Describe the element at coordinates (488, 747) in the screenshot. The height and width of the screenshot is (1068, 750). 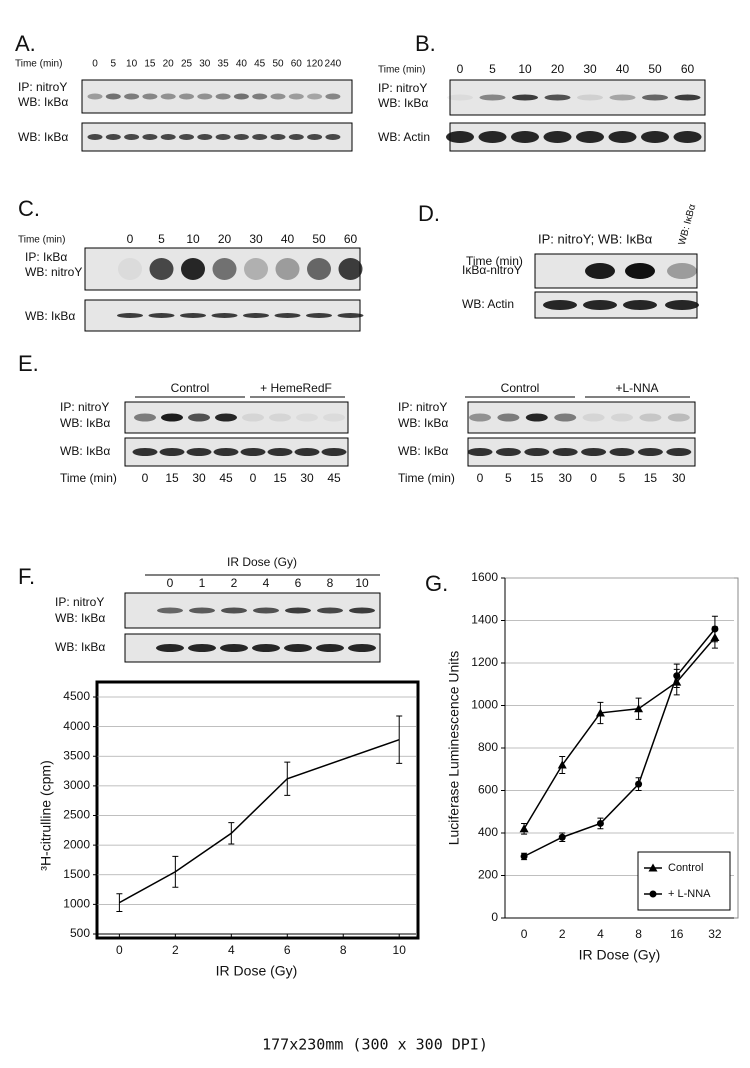
I see `y-tick-label: 800` at that location.